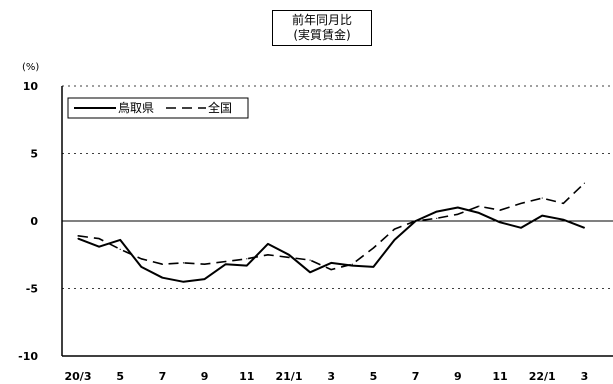  I want to click on x-tick-label-5: 21/1, so click(289, 376).